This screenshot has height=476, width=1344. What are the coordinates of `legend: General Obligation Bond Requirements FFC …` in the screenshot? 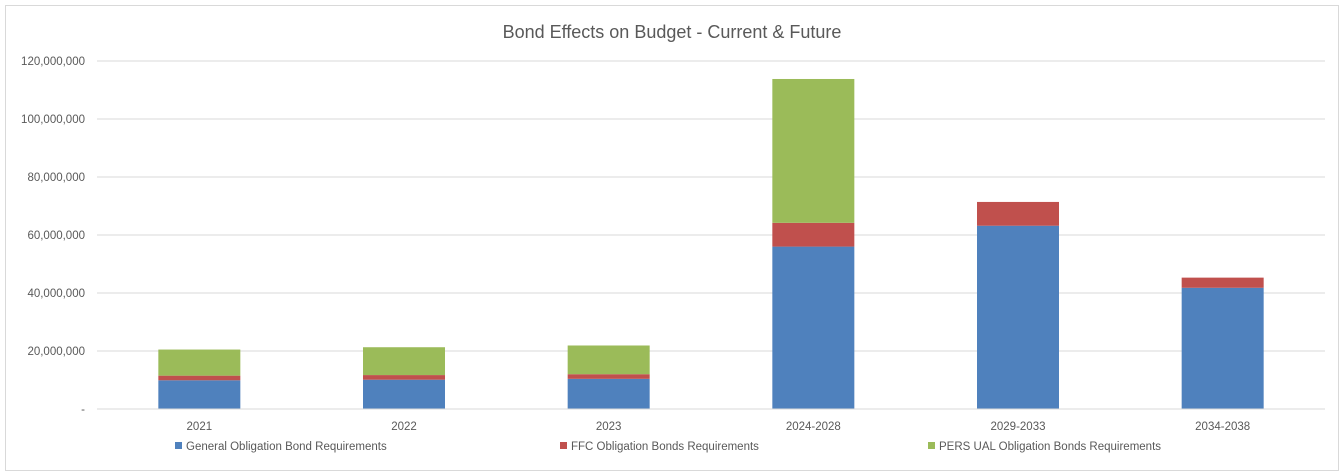 It's located at (668, 447).